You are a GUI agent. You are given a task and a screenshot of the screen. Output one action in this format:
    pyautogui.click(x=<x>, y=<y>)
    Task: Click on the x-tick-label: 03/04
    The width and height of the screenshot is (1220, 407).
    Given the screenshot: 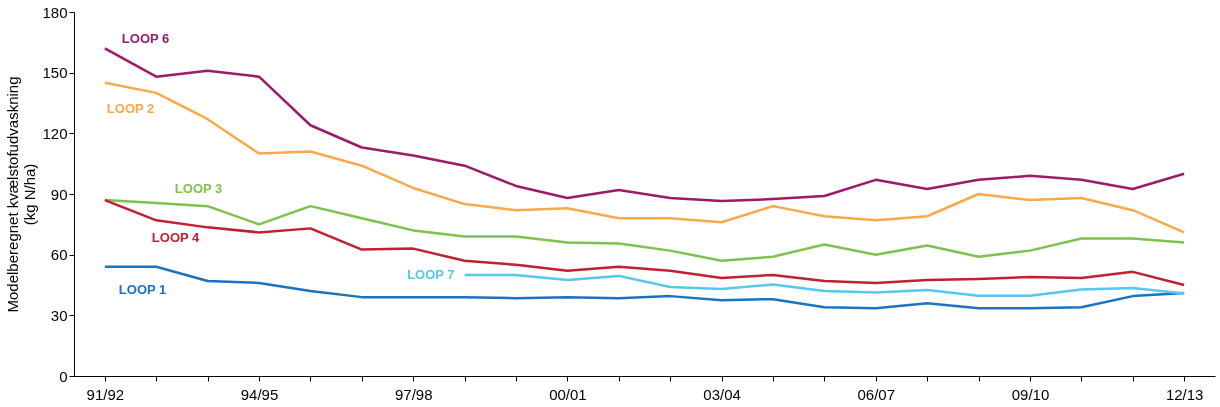 What is the action you would take?
    pyautogui.click(x=722, y=394)
    